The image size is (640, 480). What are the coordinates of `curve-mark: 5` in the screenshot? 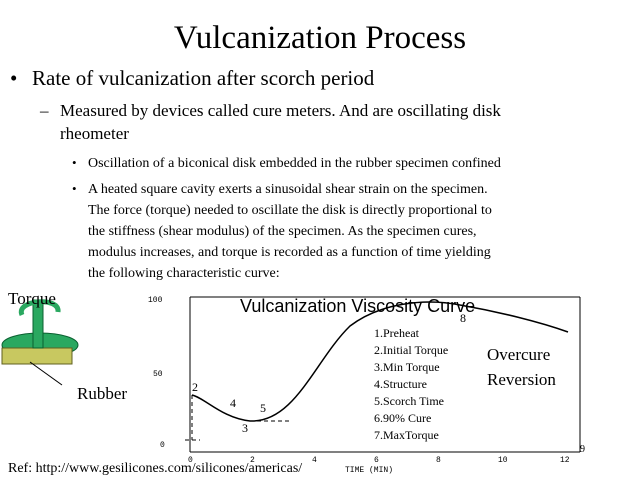 It's located at (263, 408).